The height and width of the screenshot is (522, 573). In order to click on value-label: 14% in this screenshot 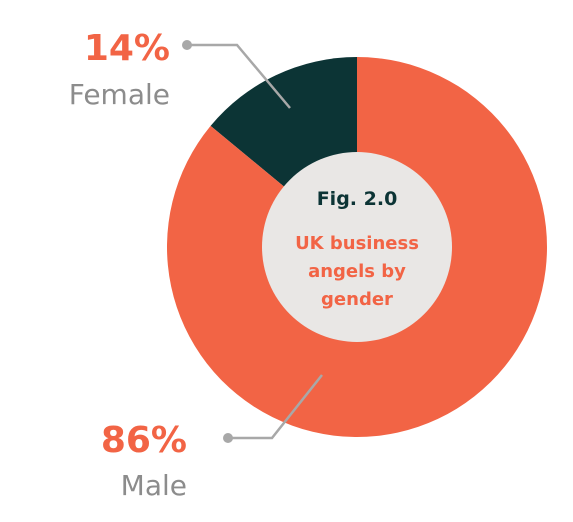, I will do `click(127, 48)`.